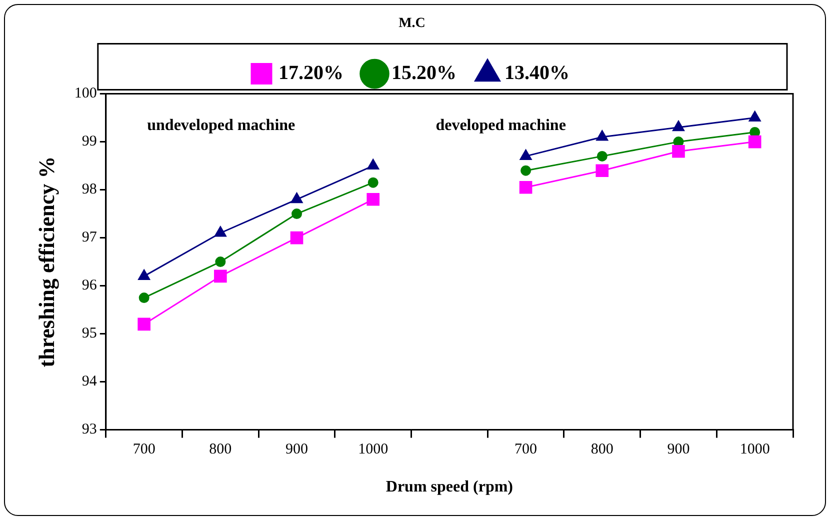 Image resolution: width=832 pixels, height=520 pixels. What do you see at coordinates (89, 430) in the screenshot?
I see `y-tick-label: 93` at bounding box center [89, 430].